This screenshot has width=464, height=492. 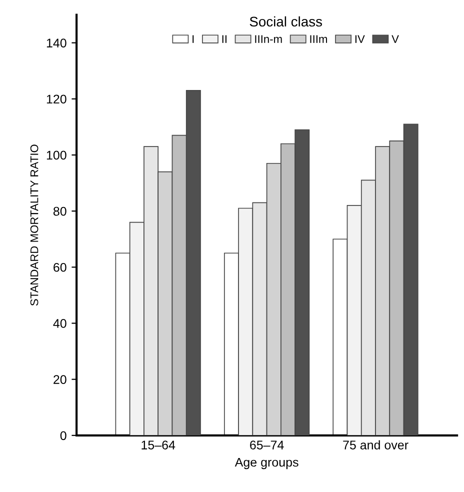 I want to click on legend-label: IIIm, so click(x=318, y=39).